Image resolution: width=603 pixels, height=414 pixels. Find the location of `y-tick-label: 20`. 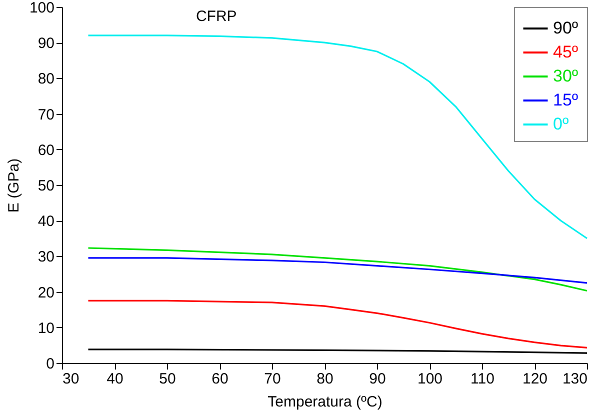

y-tick-label: 20 is located at coordinates (46, 293).